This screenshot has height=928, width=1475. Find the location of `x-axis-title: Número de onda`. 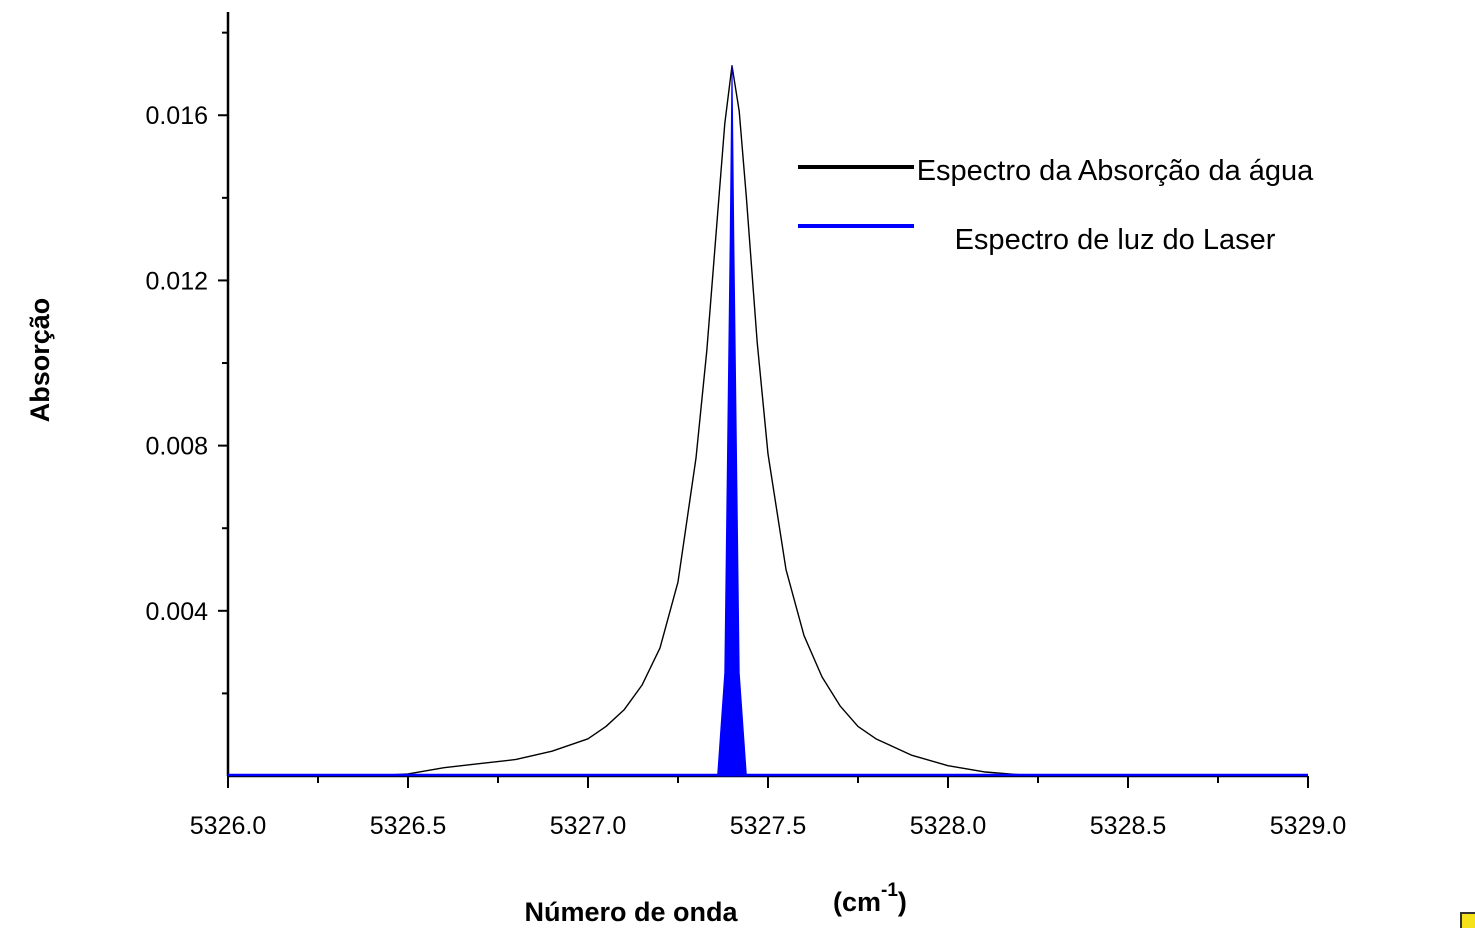

x-axis-title: Número de onda is located at coordinates (631, 912).